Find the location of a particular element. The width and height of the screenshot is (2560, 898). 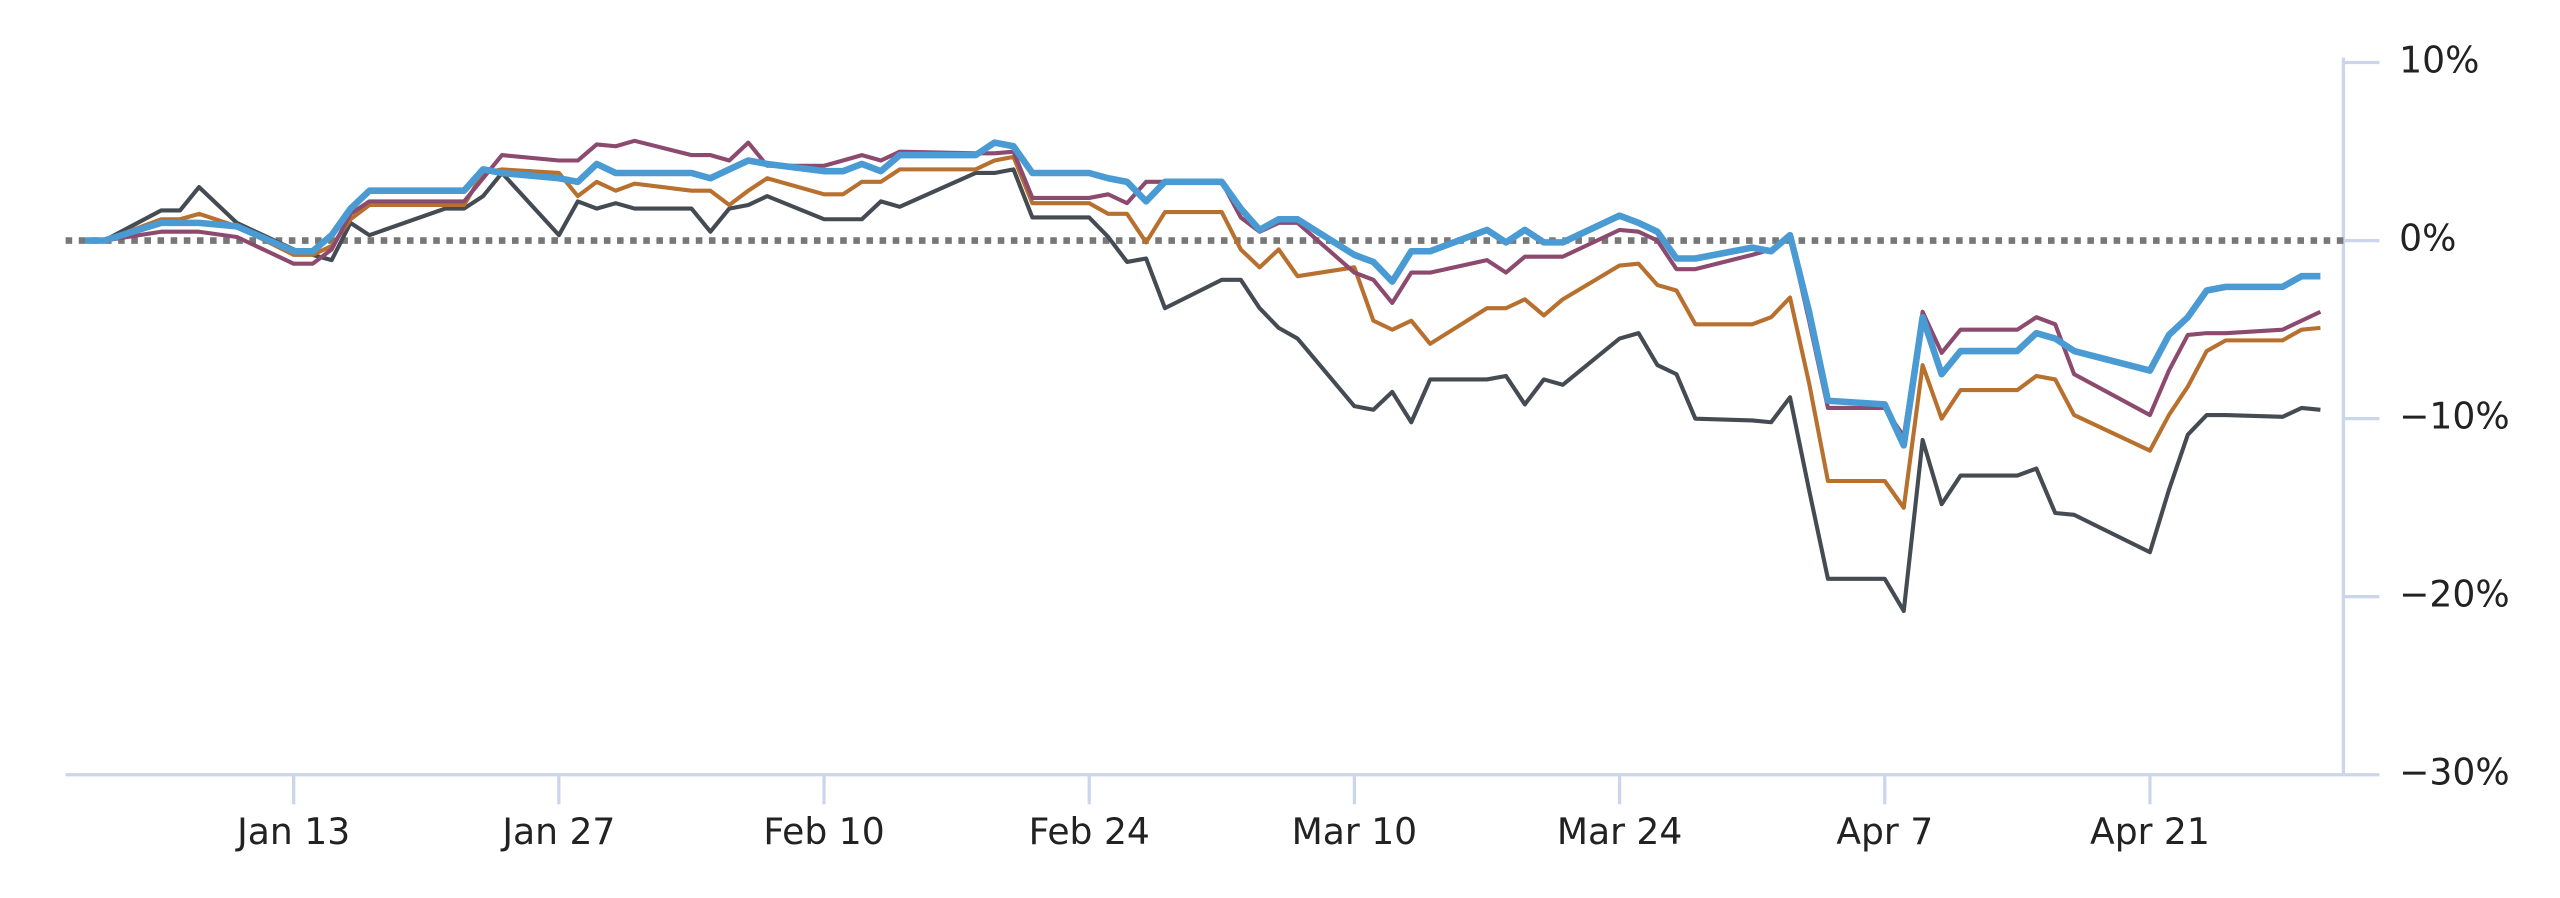

y-tick-label: 0% is located at coordinates (2427, 238).